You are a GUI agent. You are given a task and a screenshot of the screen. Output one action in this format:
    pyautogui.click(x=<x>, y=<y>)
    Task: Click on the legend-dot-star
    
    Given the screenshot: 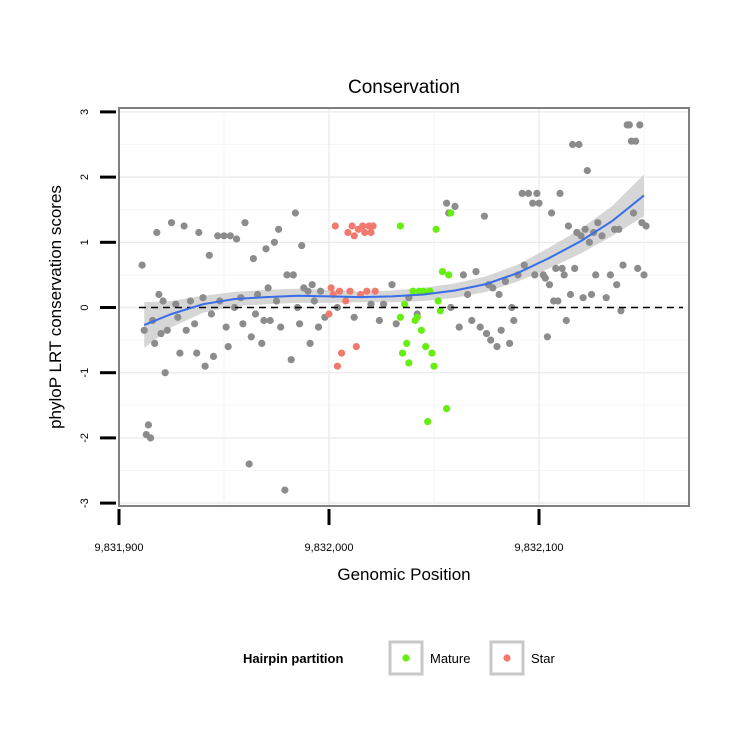 What is the action you would take?
    pyautogui.click(x=507, y=658)
    